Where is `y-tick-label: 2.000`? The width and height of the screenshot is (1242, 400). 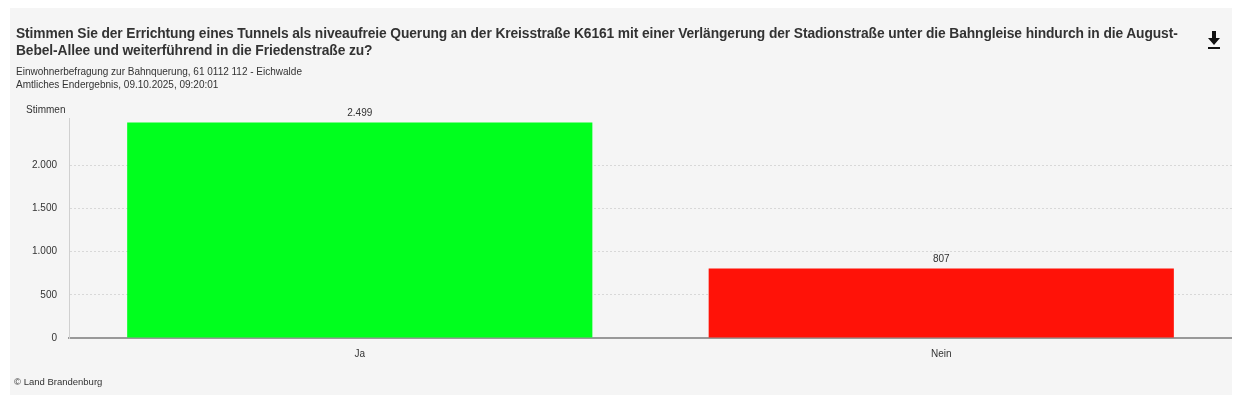
y-tick-label: 2.000 is located at coordinates (44, 165).